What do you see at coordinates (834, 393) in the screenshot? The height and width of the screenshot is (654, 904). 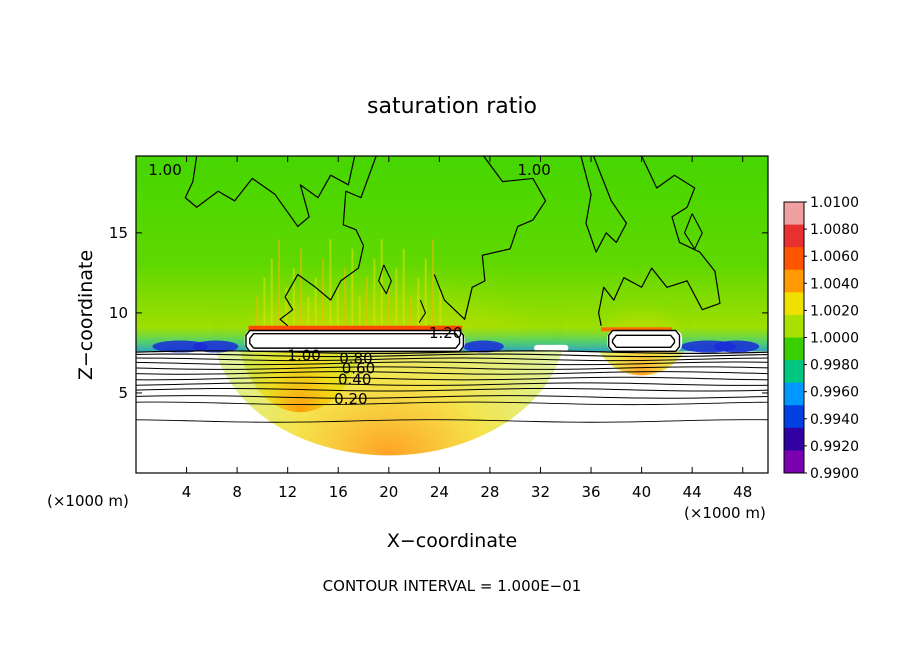 I see `colorbar-tick-label: 0.9960` at bounding box center [834, 393].